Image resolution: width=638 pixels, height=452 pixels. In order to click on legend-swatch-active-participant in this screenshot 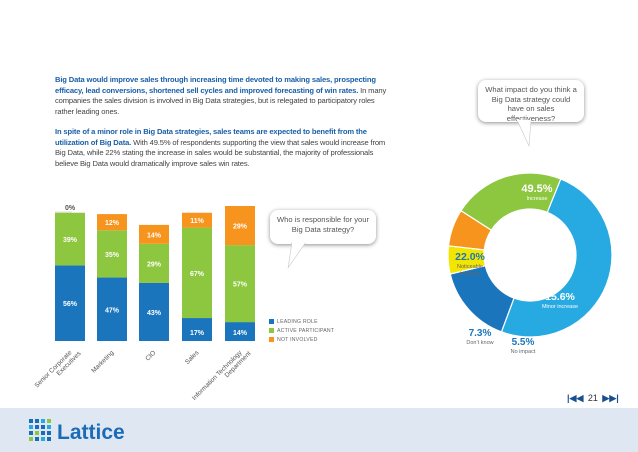, I will do `click(271, 331)`.